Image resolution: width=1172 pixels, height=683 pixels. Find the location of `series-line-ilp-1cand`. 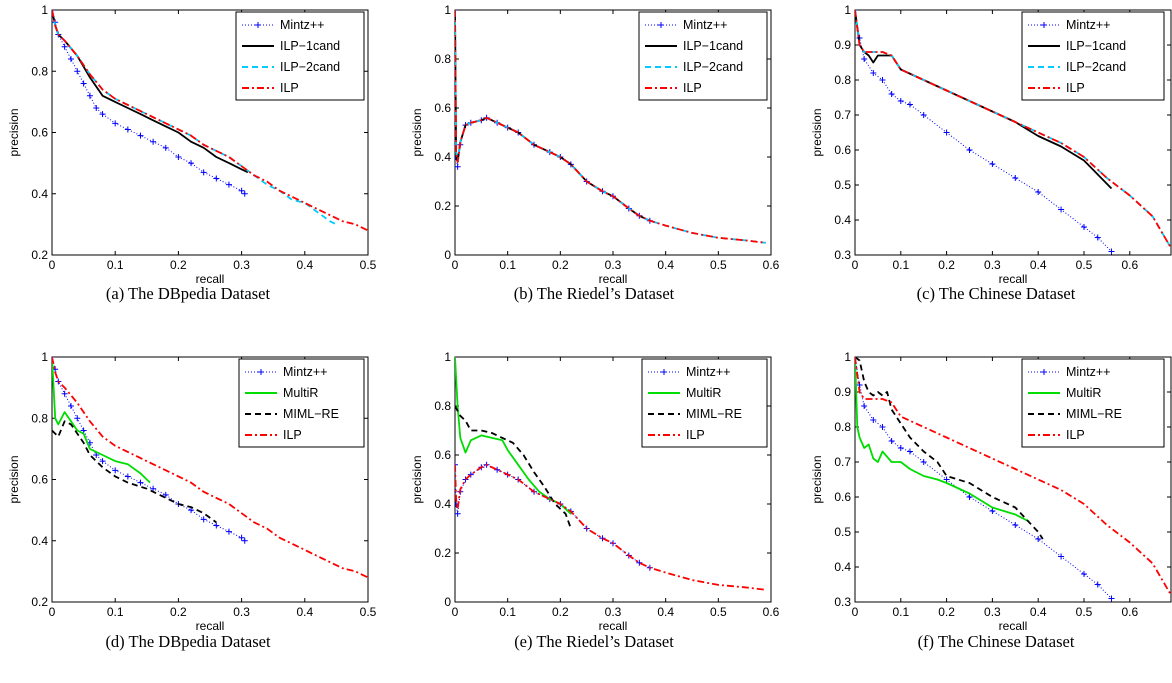

series-line-ilp-1cand is located at coordinates (553, 116).